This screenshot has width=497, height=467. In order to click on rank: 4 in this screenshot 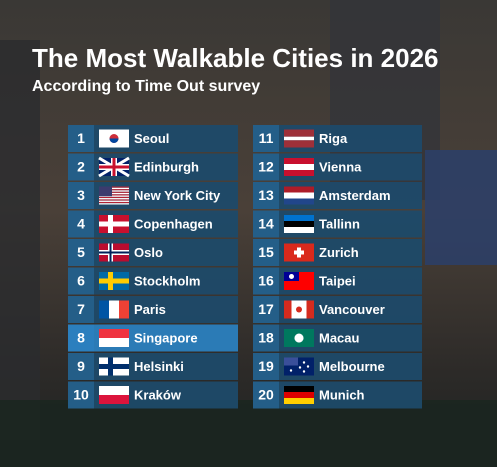, I will do `click(81, 224)`.